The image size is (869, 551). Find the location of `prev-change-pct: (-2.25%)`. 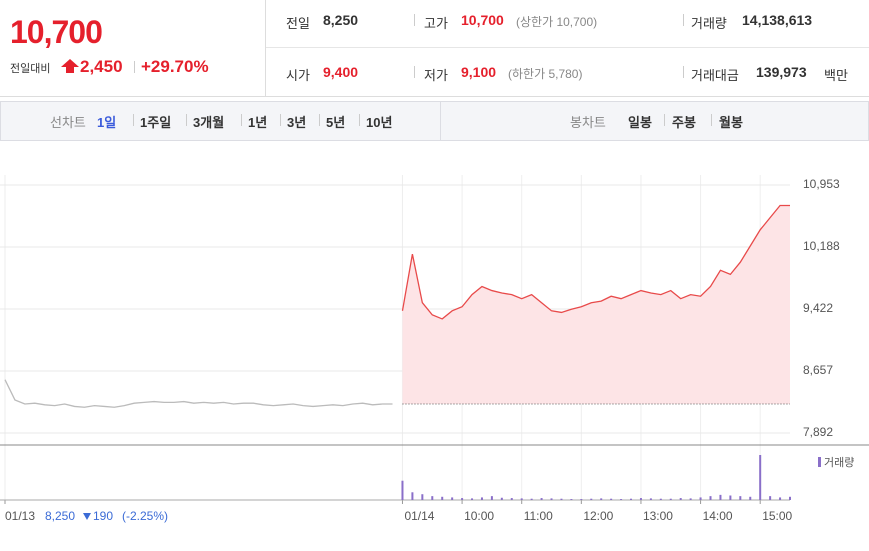

prev-change-pct: (-2.25%) is located at coordinates (145, 516).